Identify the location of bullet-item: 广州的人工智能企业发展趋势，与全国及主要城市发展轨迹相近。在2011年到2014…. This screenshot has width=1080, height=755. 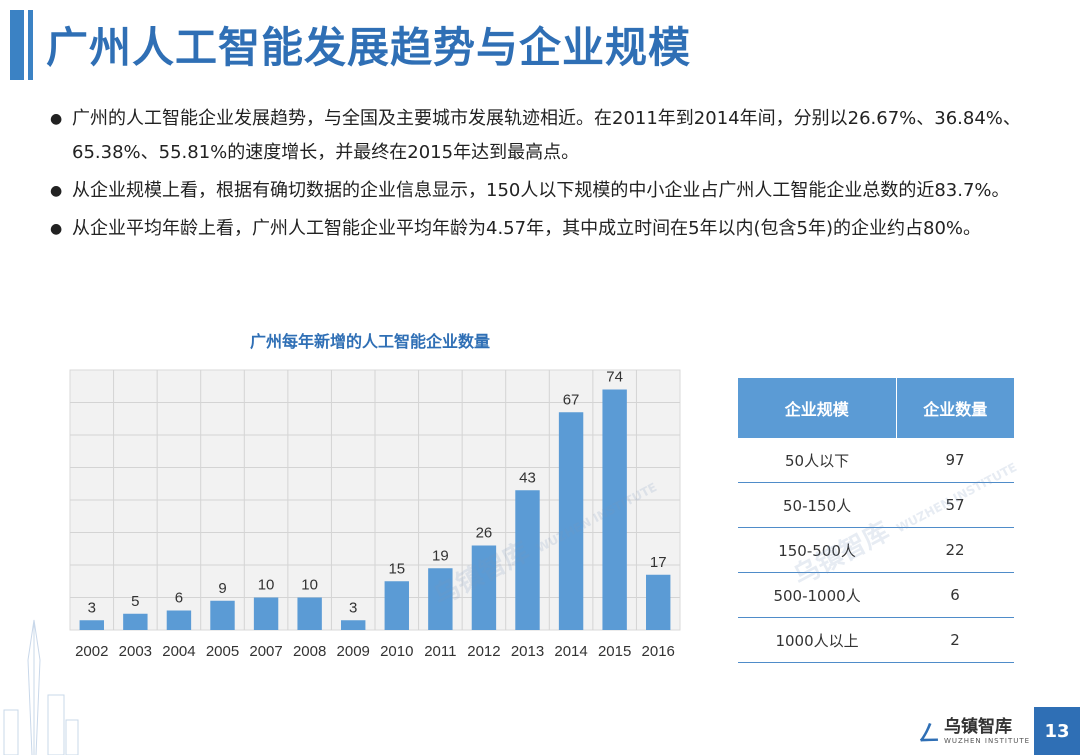
(545, 136).